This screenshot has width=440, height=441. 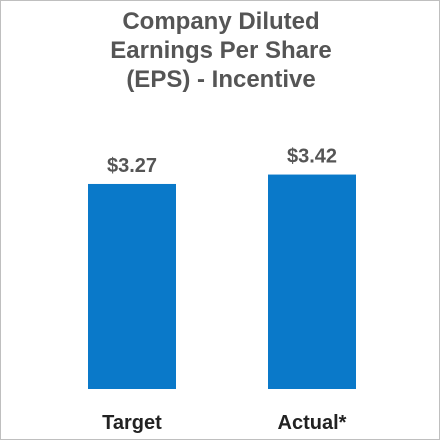 What do you see at coordinates (132, 166) in the screenshot?
I see `data-label: $3.27` at bounding box center [132, 166].